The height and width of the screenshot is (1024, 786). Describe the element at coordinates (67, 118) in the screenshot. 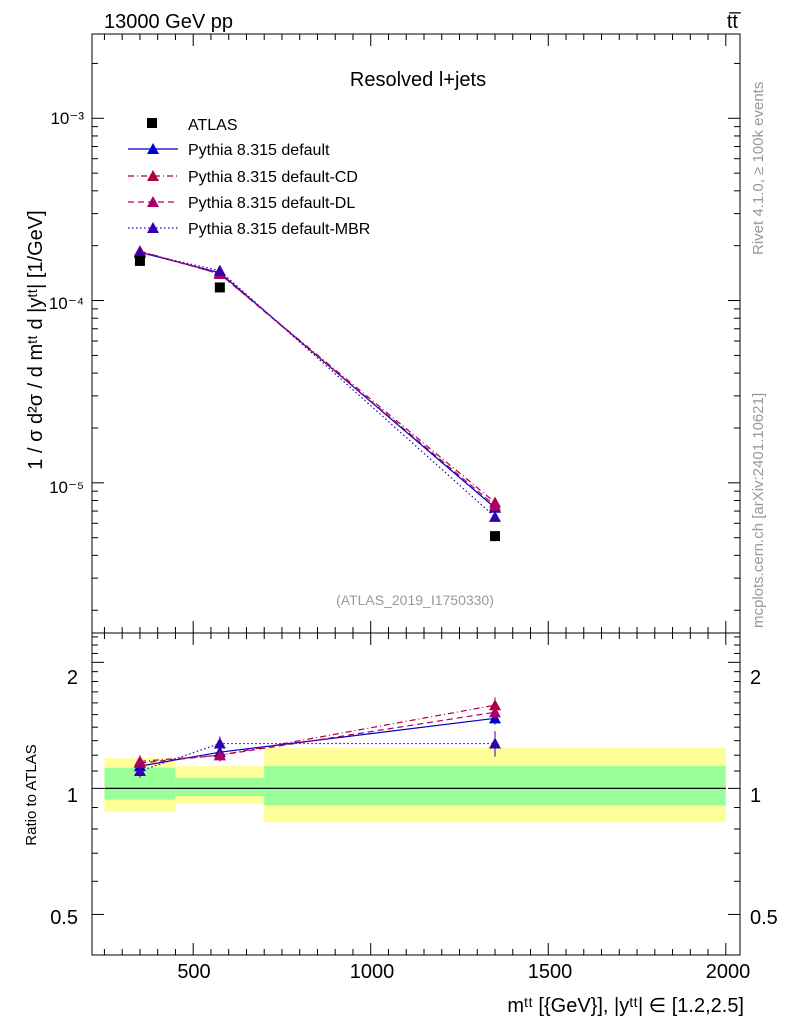

I see `main-ytick-label: 10⁻³` at that location.